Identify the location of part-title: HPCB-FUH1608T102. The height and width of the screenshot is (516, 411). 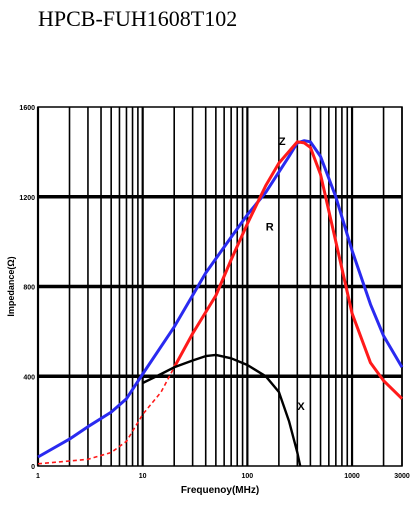
(138, 18).